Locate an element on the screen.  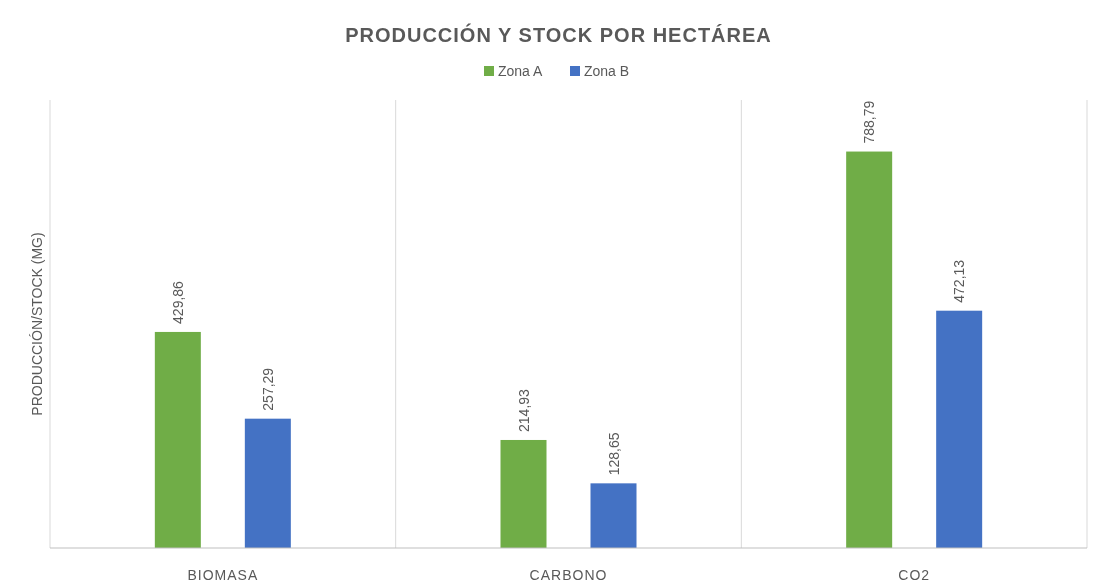
legend-label: Zona B is located at coordinates (607, 71).